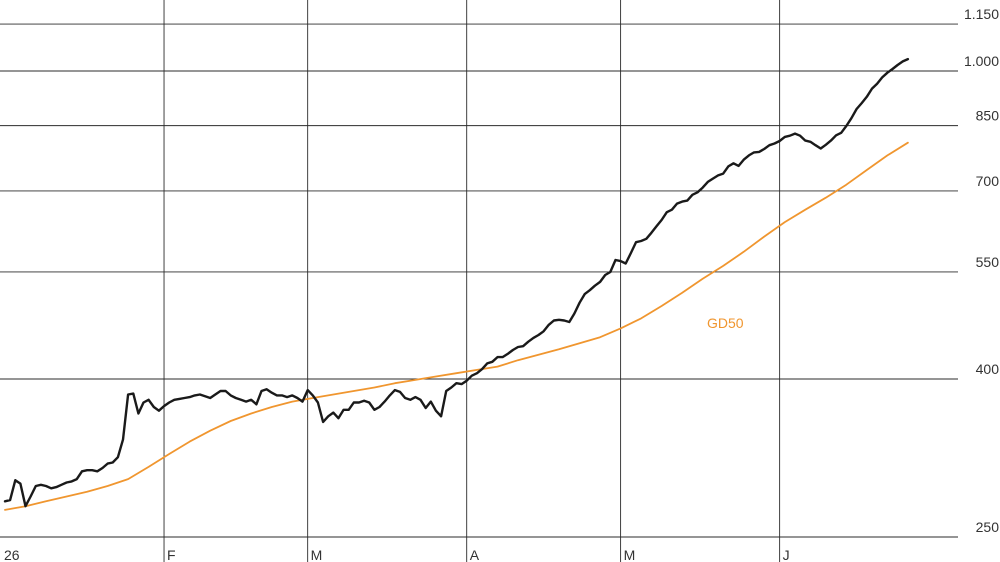 The height and width of the screenshot is (562, 1000). Describe the element at coordinates (397, 554) in the screenshot. I see `x-axis-tick-labels: 26 F M A M J` at that location.